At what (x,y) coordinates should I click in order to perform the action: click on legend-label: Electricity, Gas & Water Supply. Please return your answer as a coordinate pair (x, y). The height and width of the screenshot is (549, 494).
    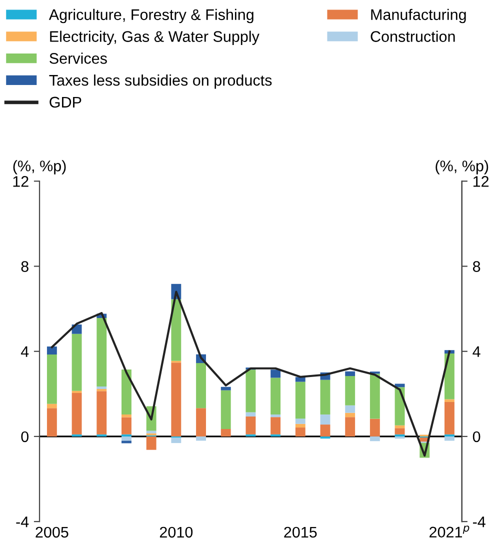
    Looking at the image, I should click on (155, 37).